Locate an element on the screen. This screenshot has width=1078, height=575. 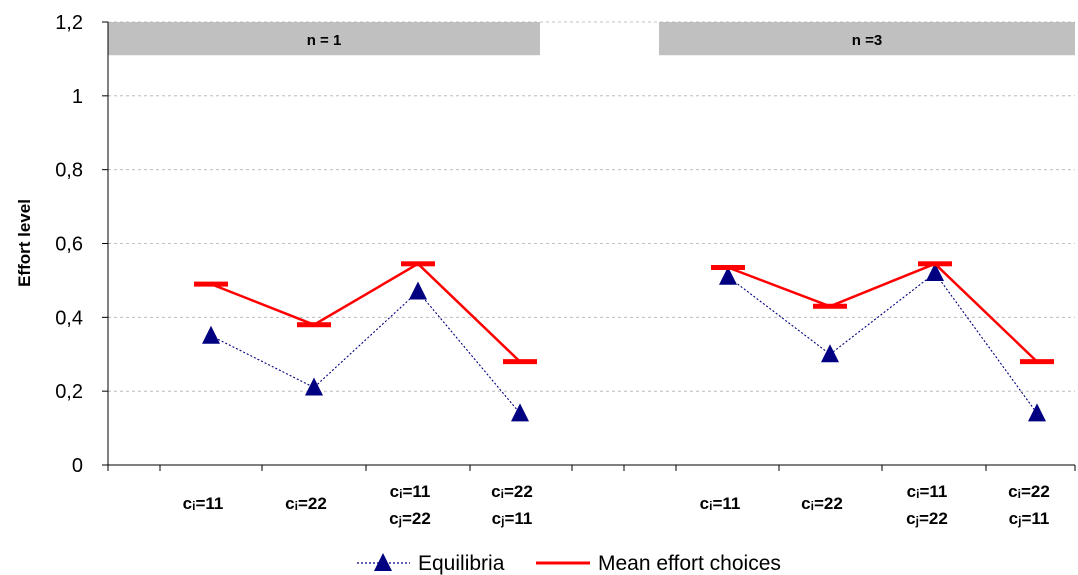
y-tick-label: 1,2 is located at coordinates (69, 23).